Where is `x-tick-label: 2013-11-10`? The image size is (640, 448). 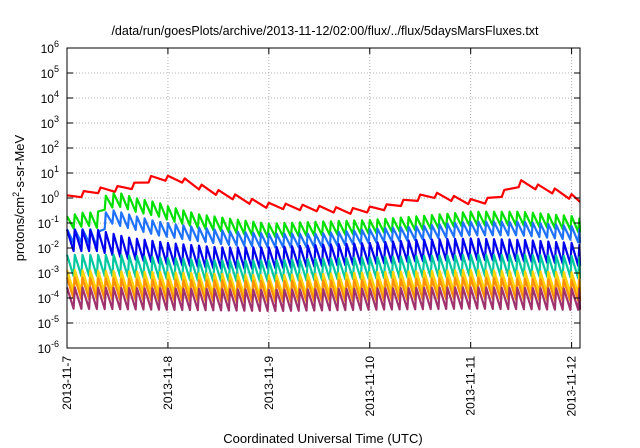 x-tick-label: 2013-11-10 is located at coordinates (370, 386).